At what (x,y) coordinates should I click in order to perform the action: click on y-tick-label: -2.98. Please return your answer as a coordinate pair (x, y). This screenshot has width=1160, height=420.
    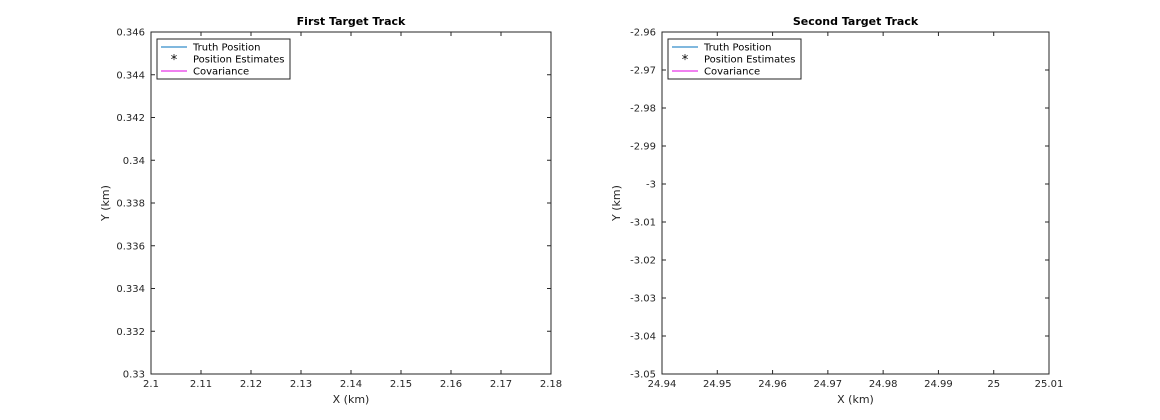
    Looking at the image, I should click on (643, 109).